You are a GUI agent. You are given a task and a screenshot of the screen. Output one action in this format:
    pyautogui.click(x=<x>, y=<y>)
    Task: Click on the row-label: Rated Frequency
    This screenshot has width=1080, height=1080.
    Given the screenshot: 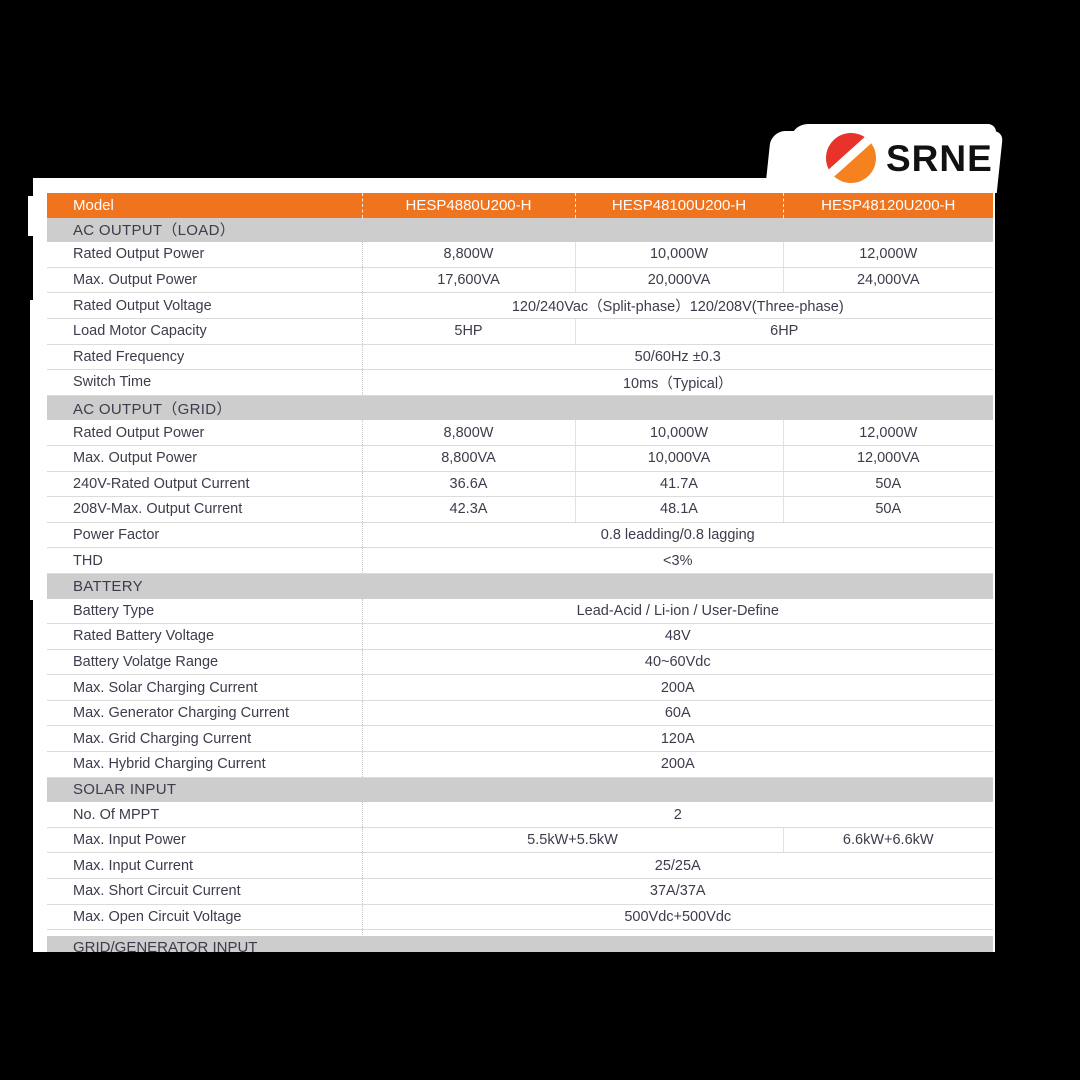 What is the action you would take?
    pyautogui.click(x=204, y=357)
    